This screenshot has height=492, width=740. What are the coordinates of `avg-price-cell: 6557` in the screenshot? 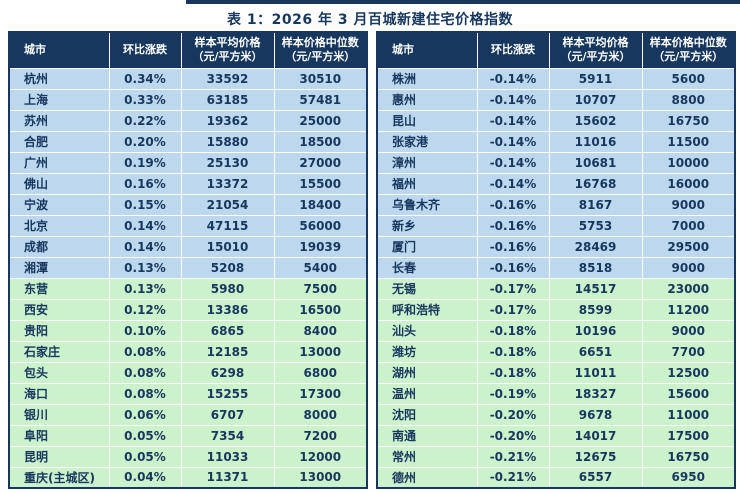 It's located at (595, 477).